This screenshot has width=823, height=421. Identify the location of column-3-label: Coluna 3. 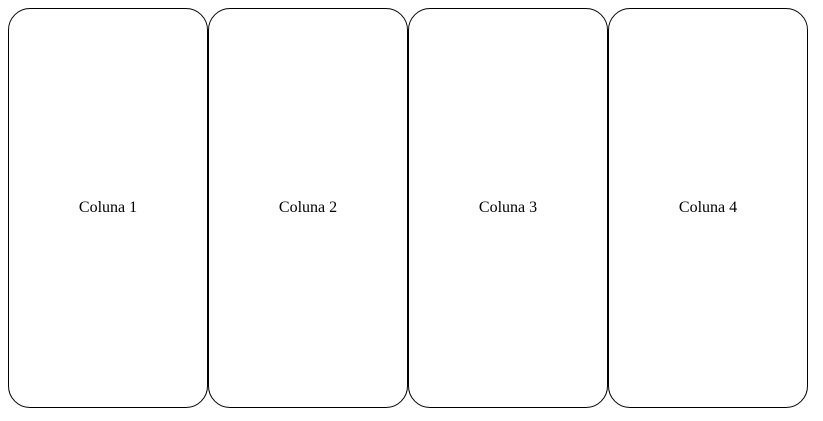
(508, 207).